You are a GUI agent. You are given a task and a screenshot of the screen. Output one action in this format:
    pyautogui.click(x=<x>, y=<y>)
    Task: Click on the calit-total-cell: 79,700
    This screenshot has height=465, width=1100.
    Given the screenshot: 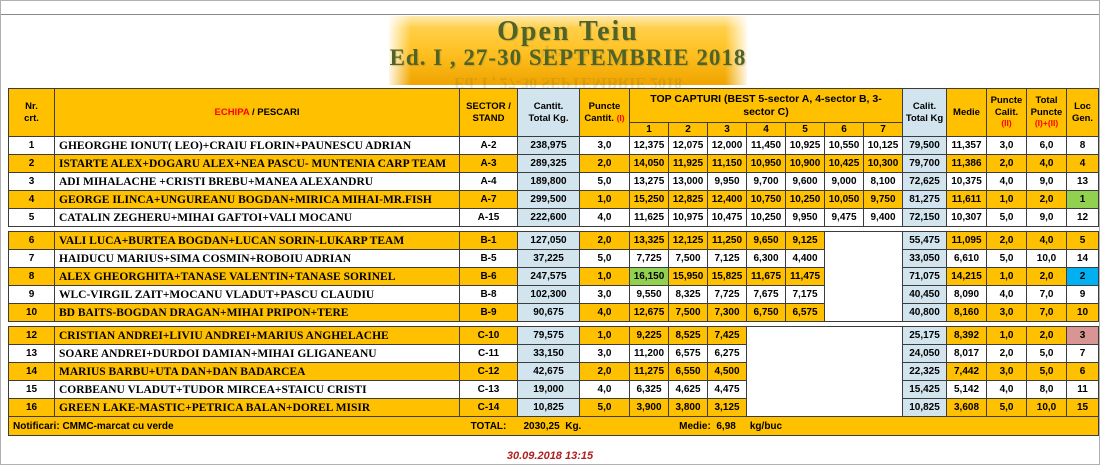 What is the action you would take?
    pyautogui.click(x=925, y=163)
    